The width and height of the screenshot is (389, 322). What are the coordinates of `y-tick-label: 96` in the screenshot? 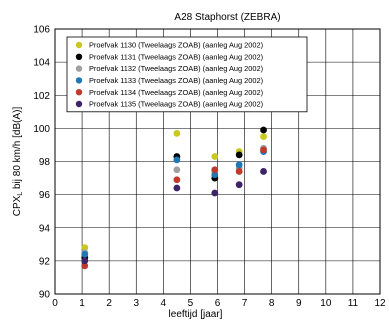 It's located at (45, 195).